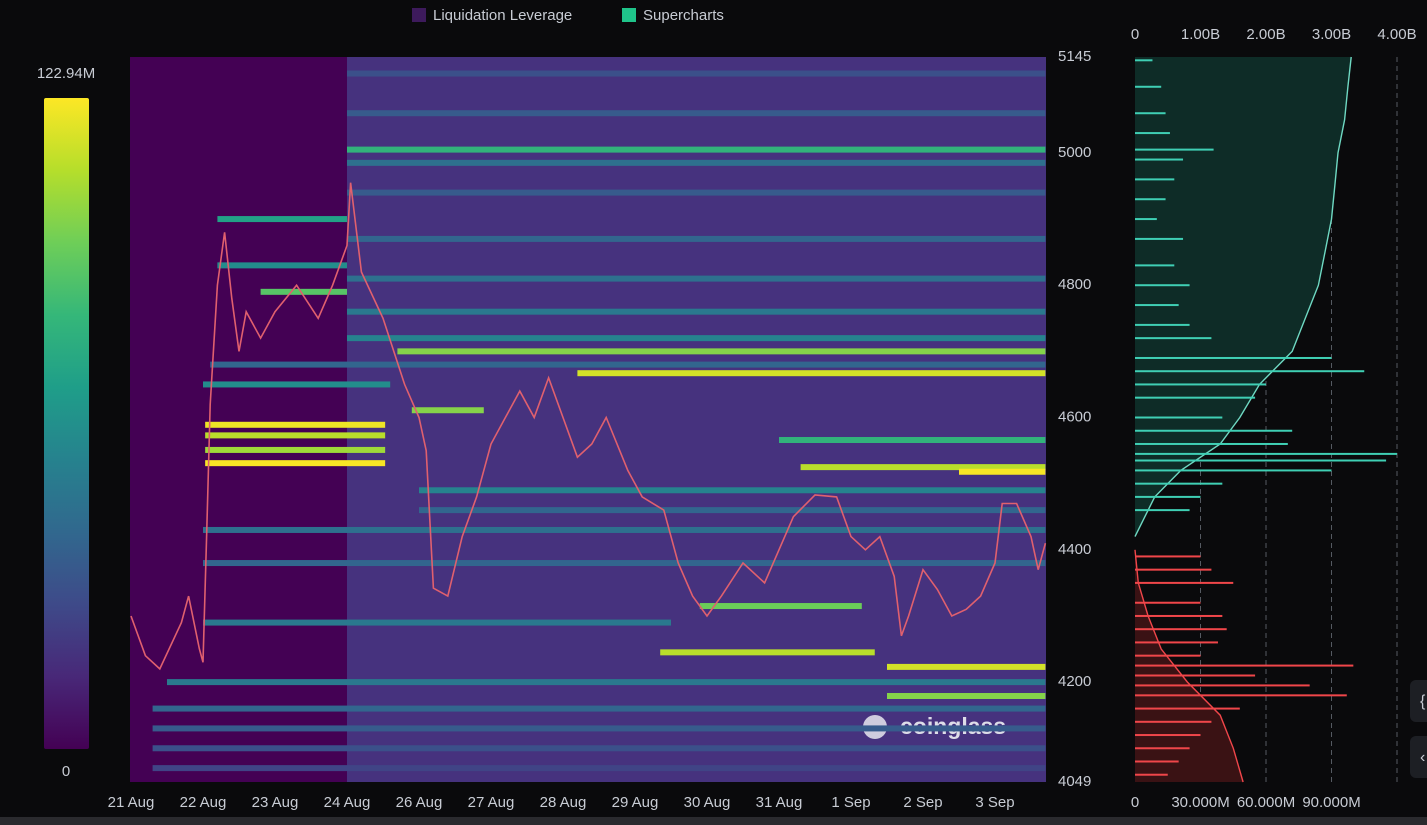 This screenshot has width=1427, height=825. What do you see at coordinates (66, 423) in the screenshot?
I see `colorbar` at bounding box center [66, 423].